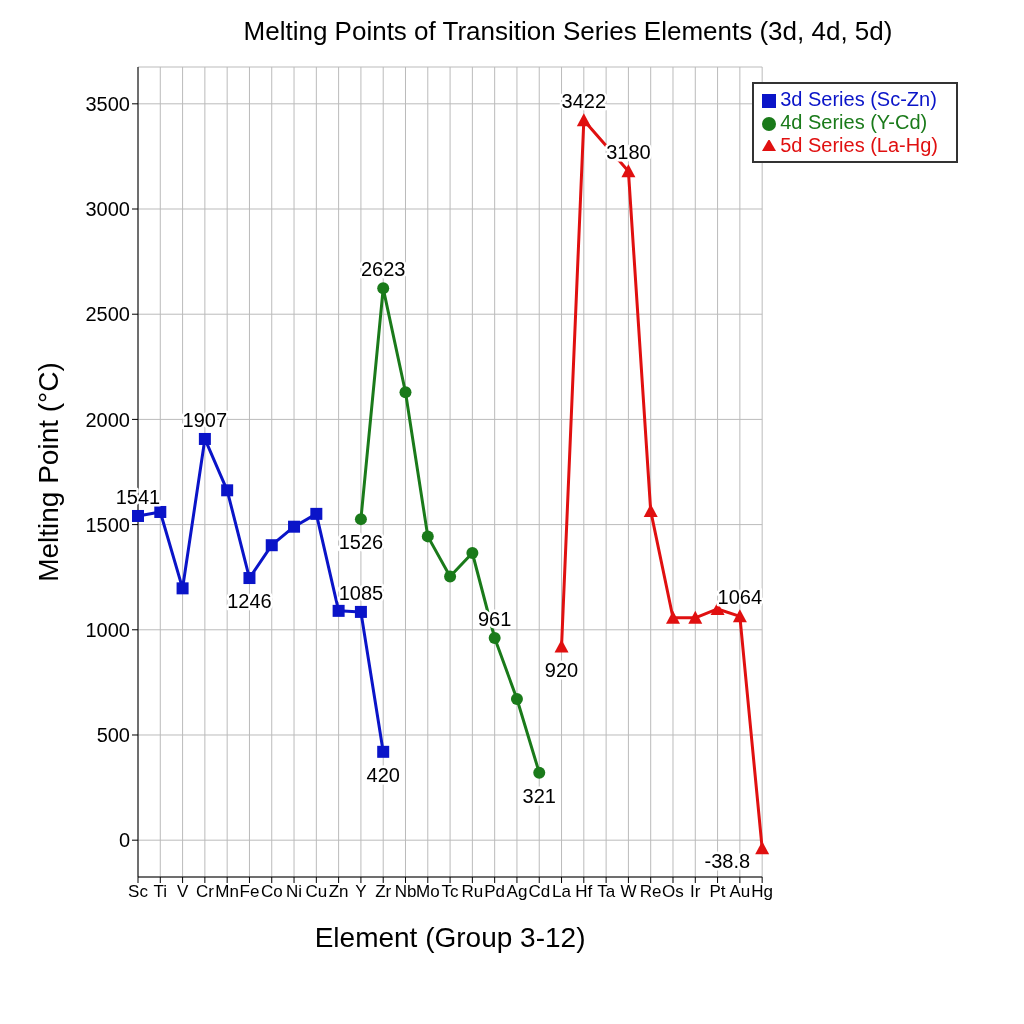 The width and height of the screenshot is (1024, 1024). What do you see at coordinates (107, 524) in the screenshot?
I see `y-tick-label: 1500` at bounding box center [107, 524].